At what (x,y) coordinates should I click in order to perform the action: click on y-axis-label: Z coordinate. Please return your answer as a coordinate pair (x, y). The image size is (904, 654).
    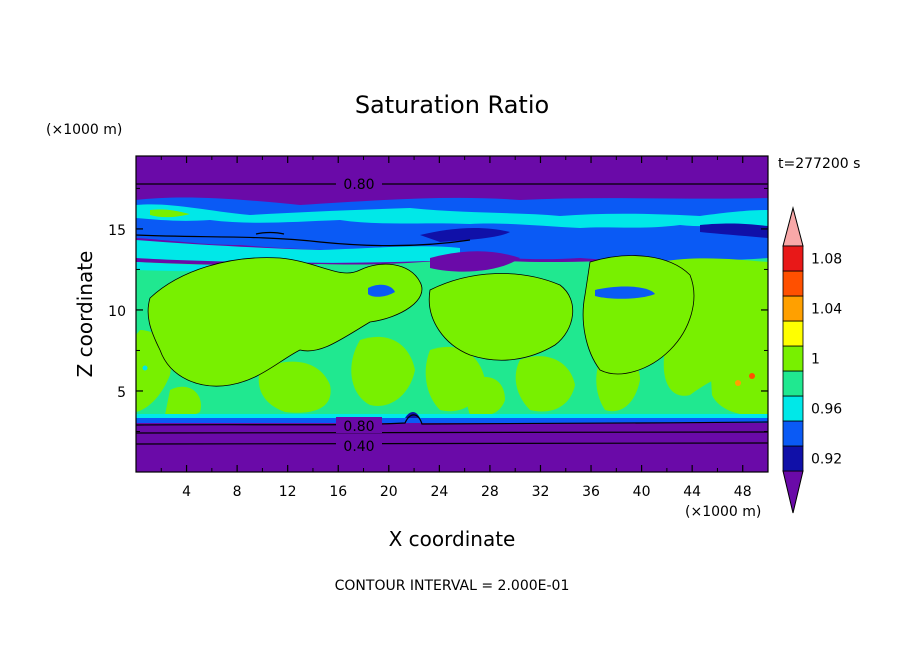
    Looking at the image, I should click on (85, 314).